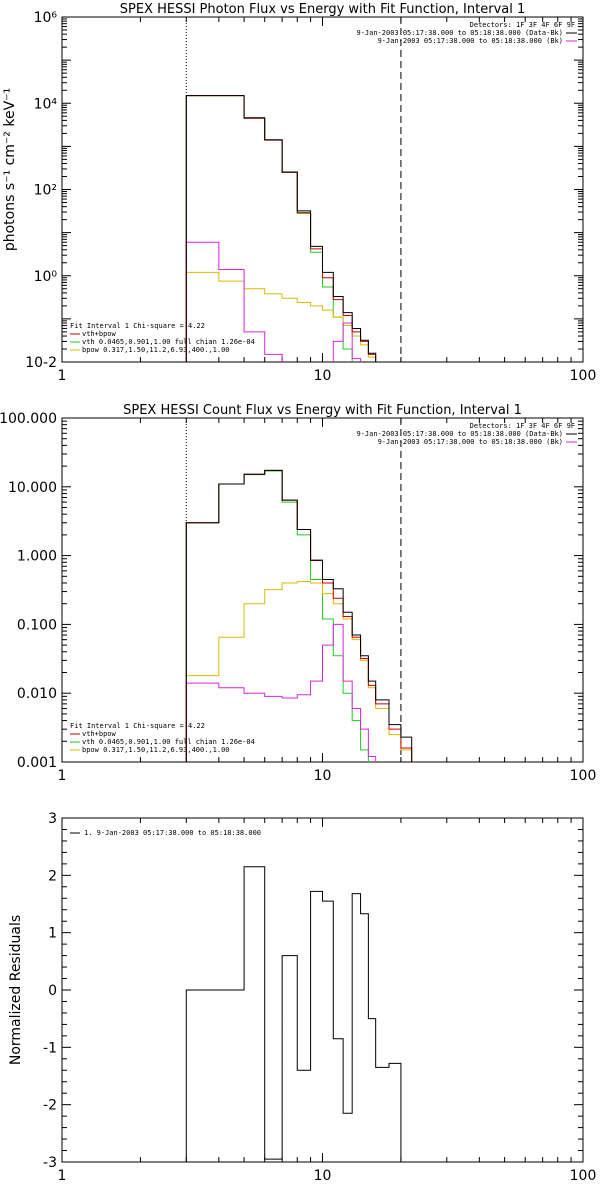 The width and height of the screenshot is (600, 1200). I want to click on count-series-bk, so click(299, 692).